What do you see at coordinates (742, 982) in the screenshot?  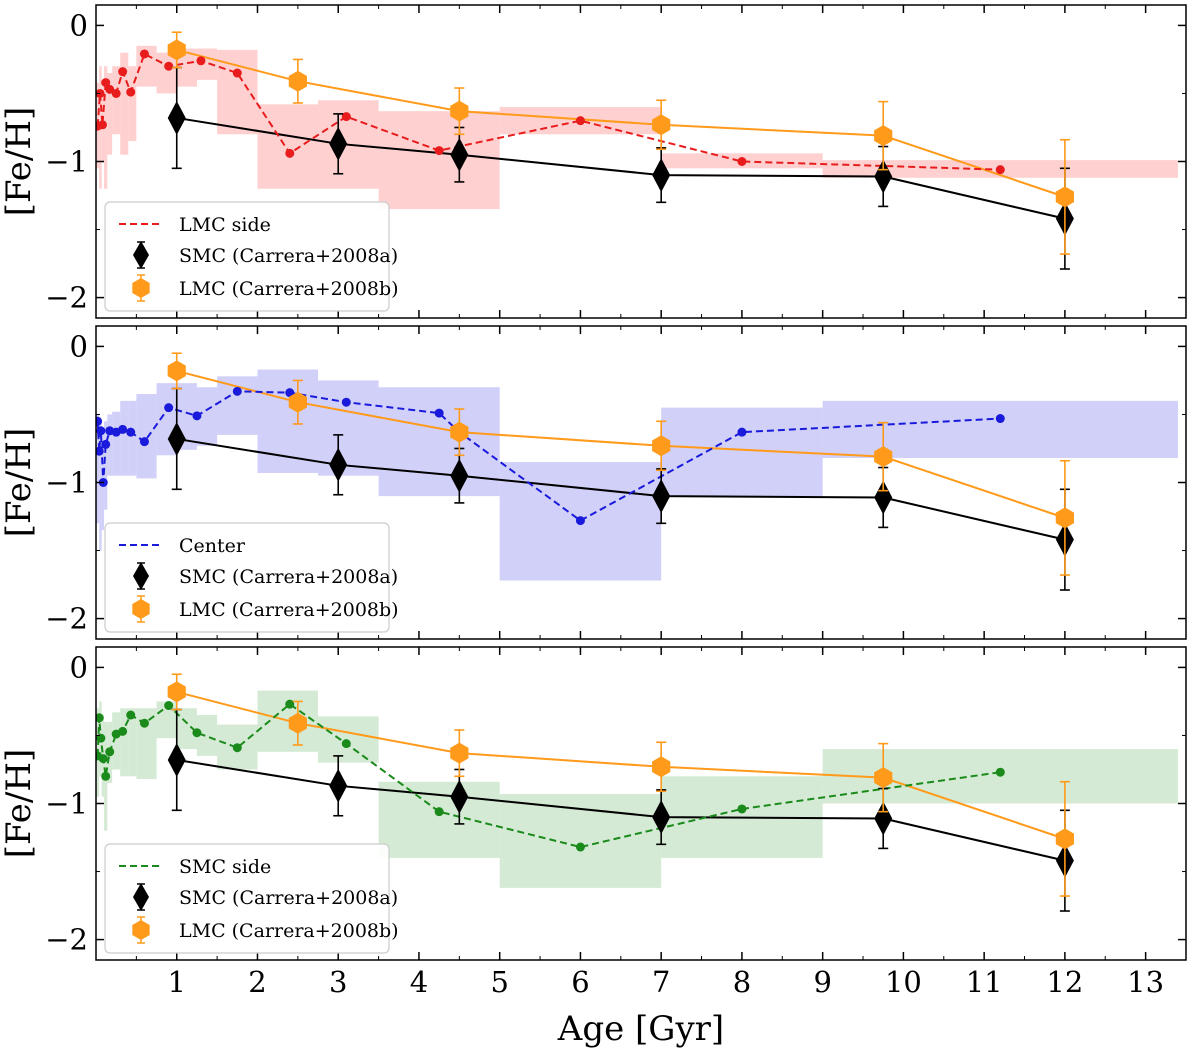 I see `x-tick-label: 8` at bounding box center [742, 982].